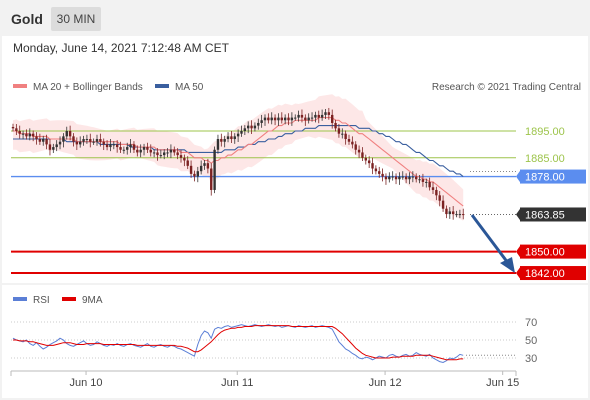 The image size is (590, 400). Describe the element at coordinates (69, 299) in the screenshot. I see `ma9-legend-swatch` at that location.